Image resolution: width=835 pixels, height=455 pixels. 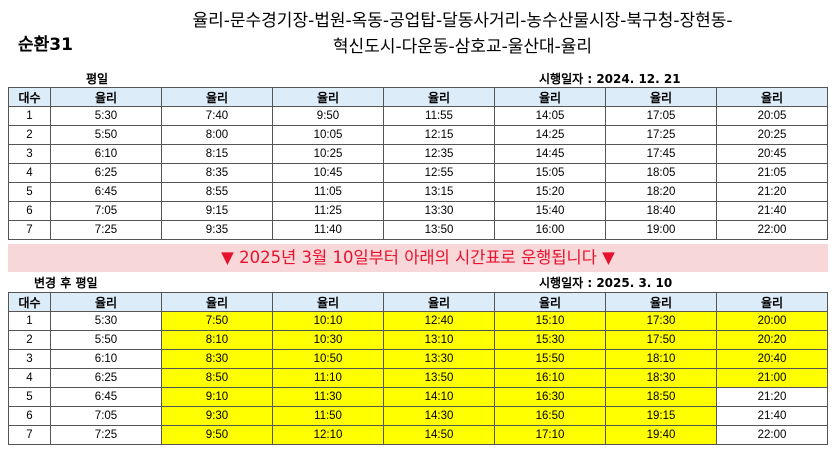 I want to click on departure-time-cell: 10:45, so click(x=328, y=173).